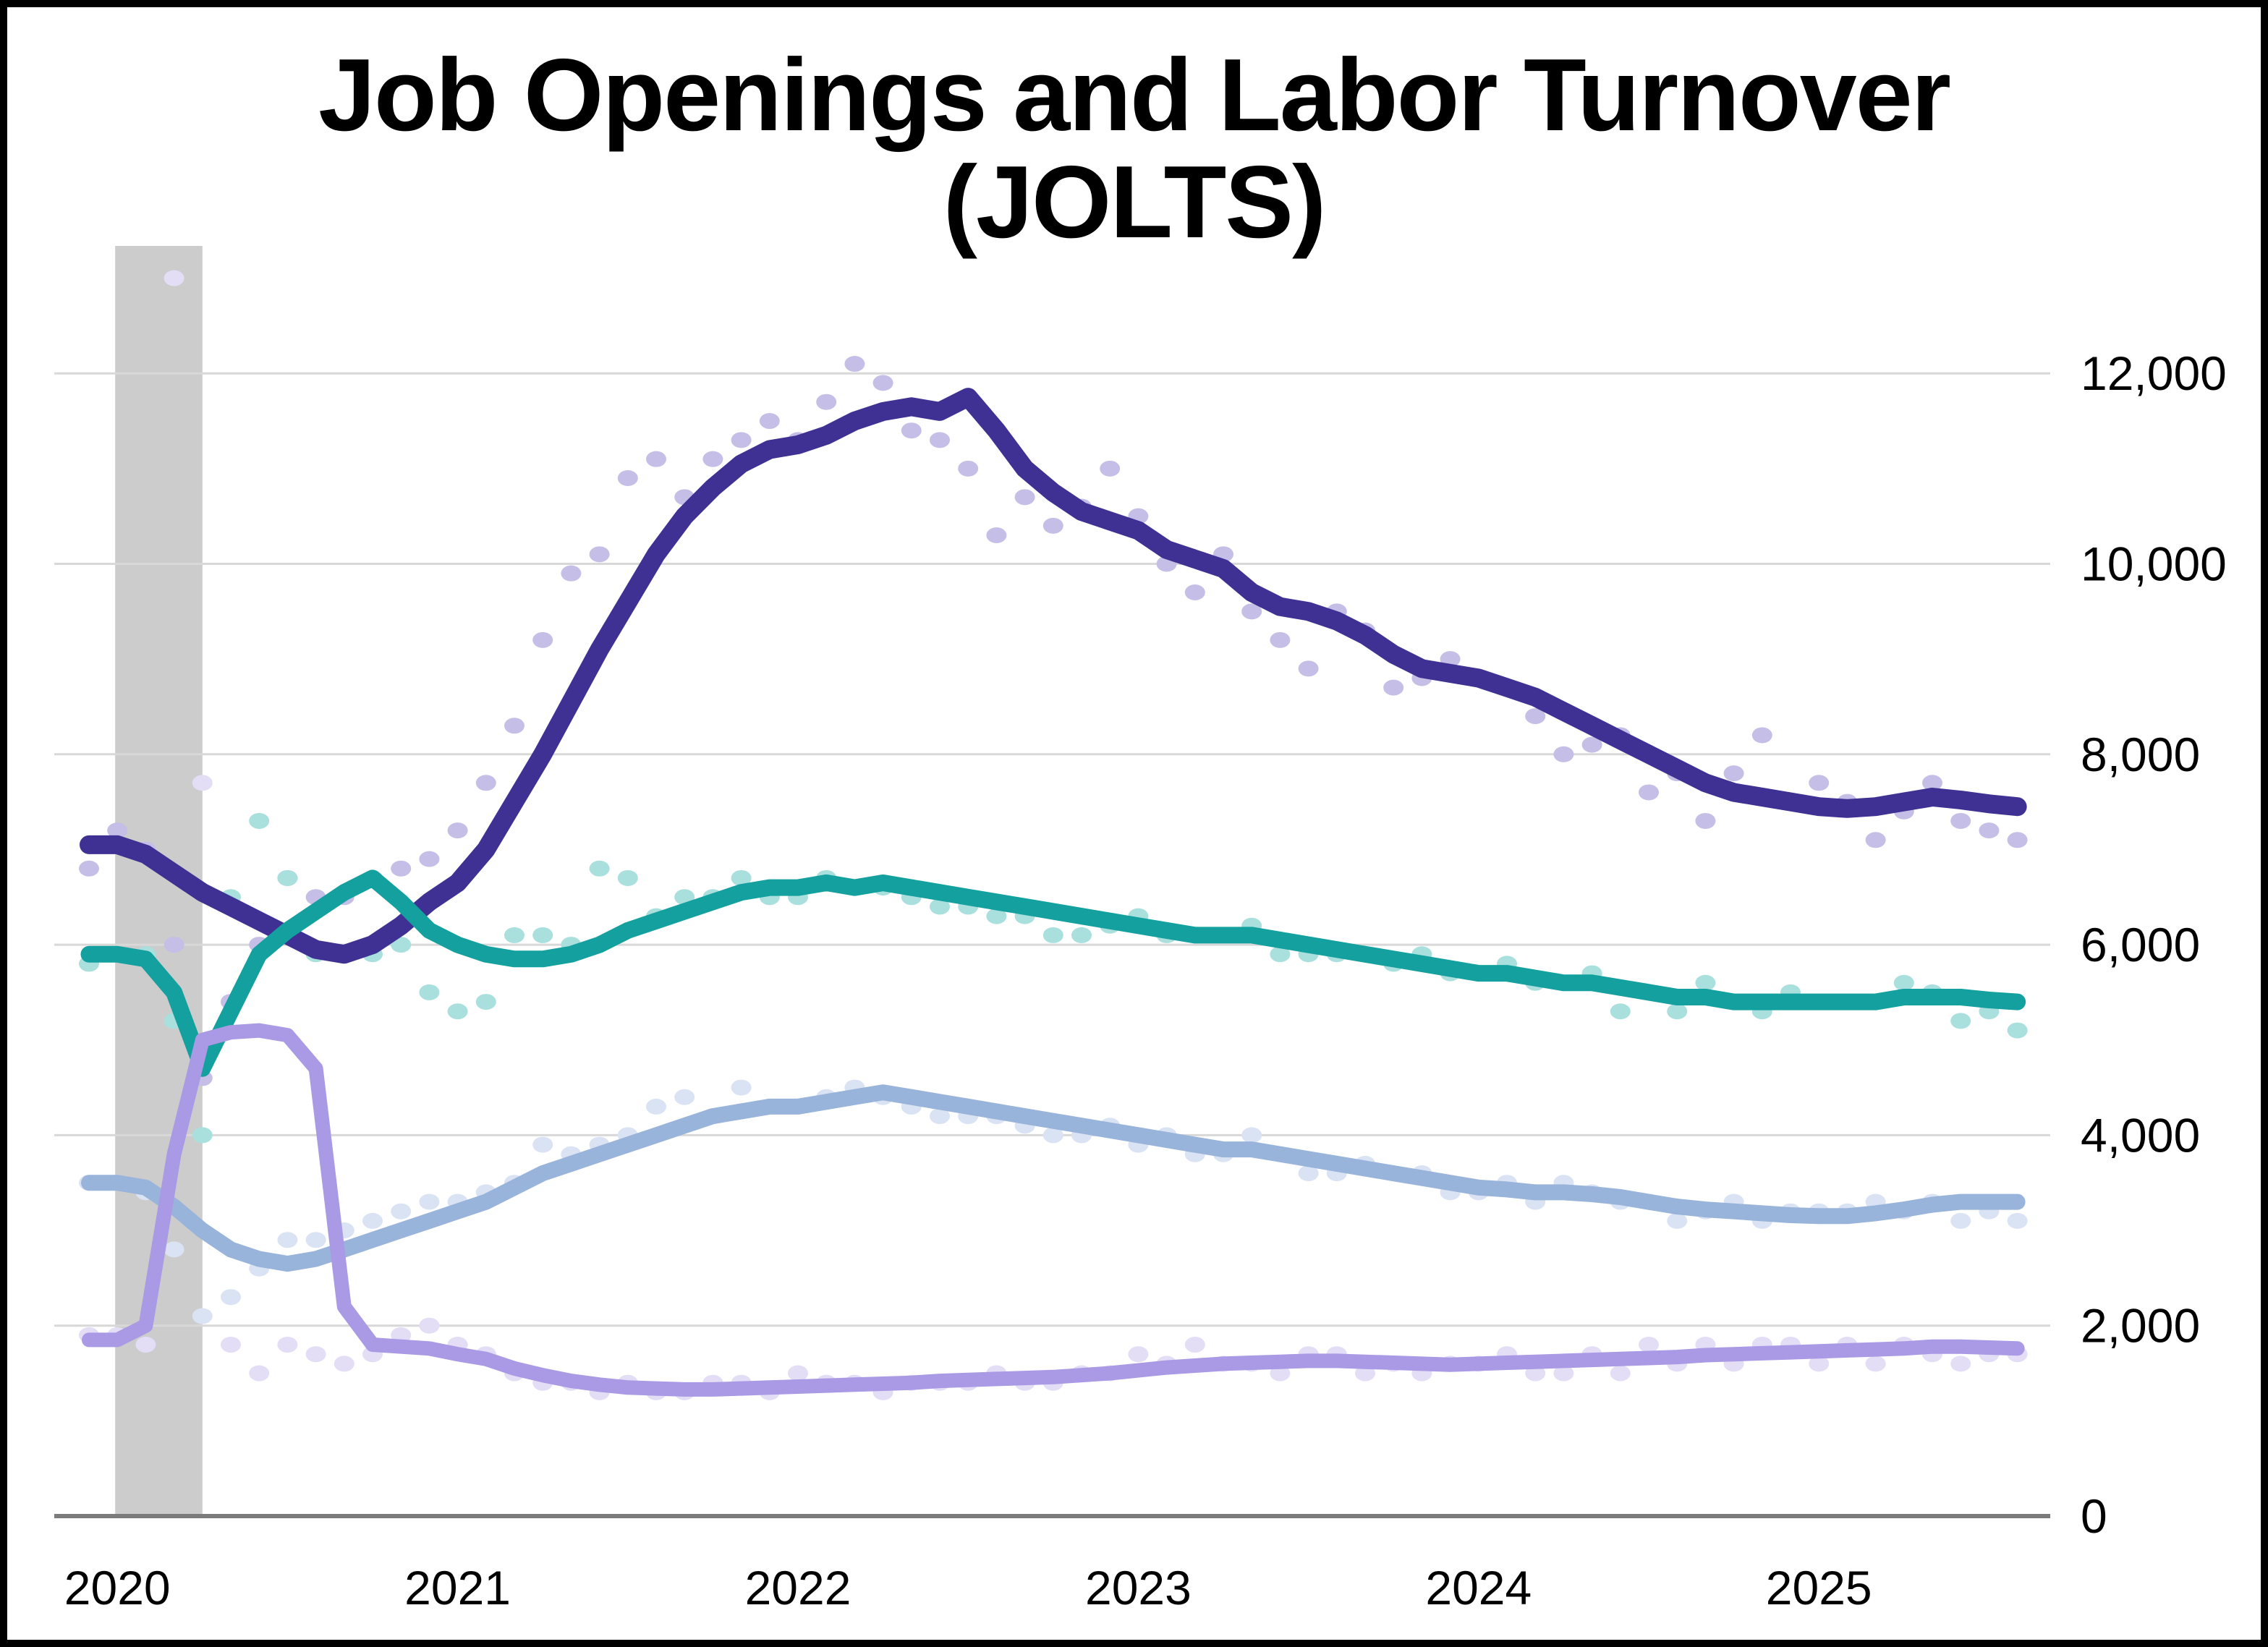  Describe the element at coordinates (1478, 1587) in the screenshot. I see `x-tick-label-2024: 2024` at that location.